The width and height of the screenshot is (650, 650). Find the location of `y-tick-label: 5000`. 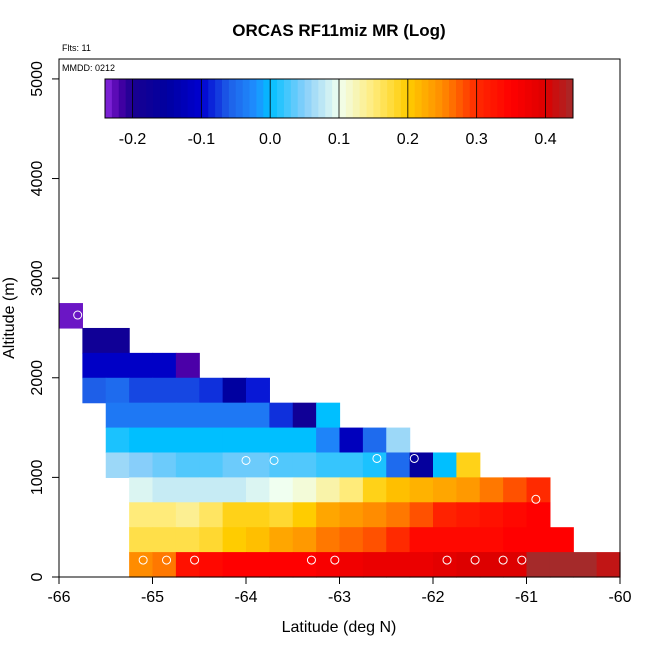

y-tick-label: 5000 is located at coordinates (37, 79).